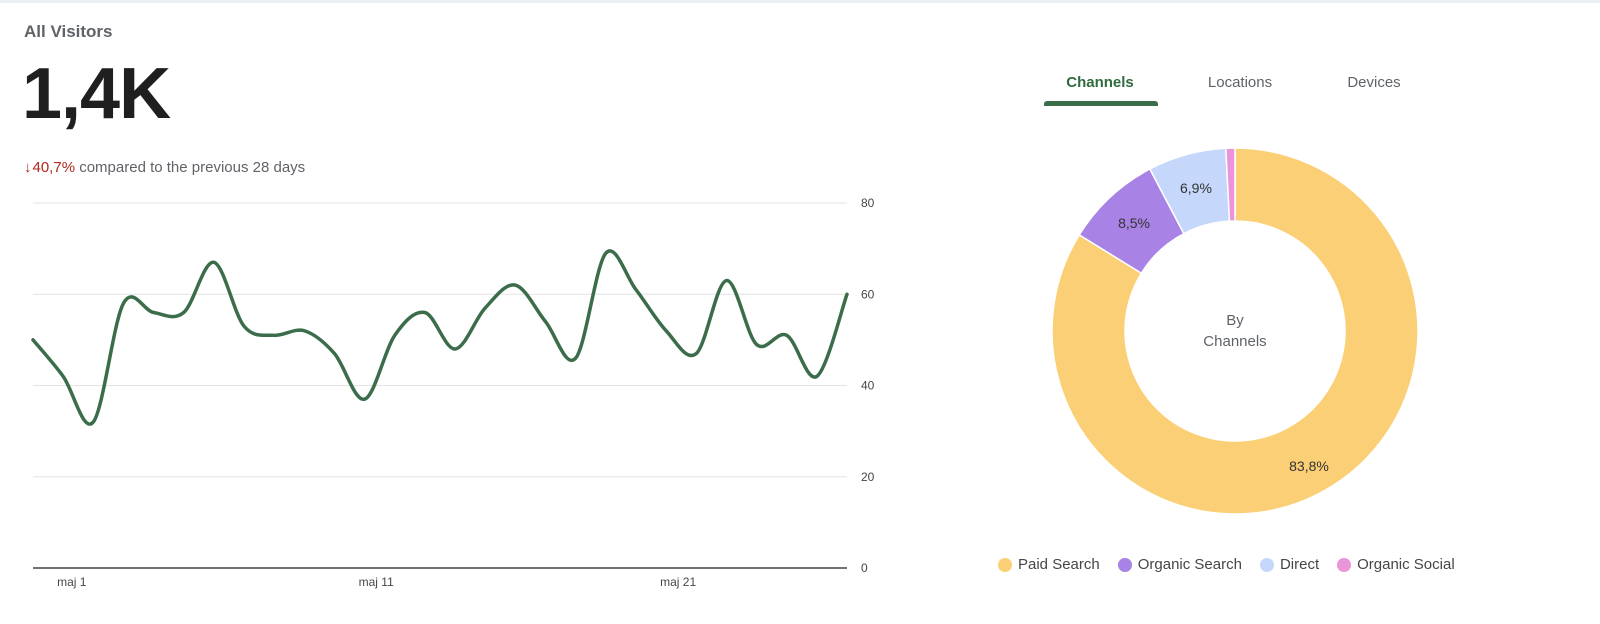 Image resolution: width=1600 pixels, height=624 pixels. I want to click on legend-label-paid-search: Paid Search, so click(1059, 564).